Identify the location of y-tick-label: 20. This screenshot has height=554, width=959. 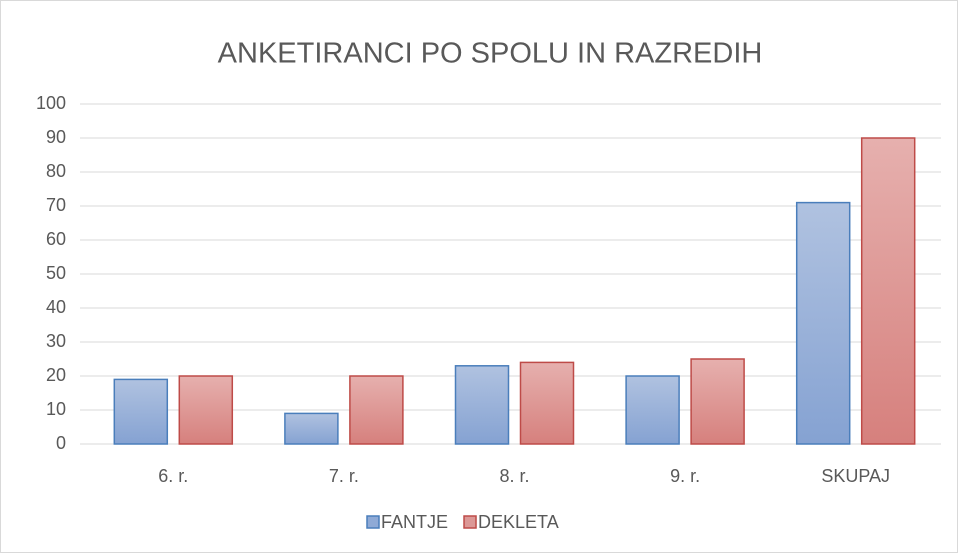
(56, 375).